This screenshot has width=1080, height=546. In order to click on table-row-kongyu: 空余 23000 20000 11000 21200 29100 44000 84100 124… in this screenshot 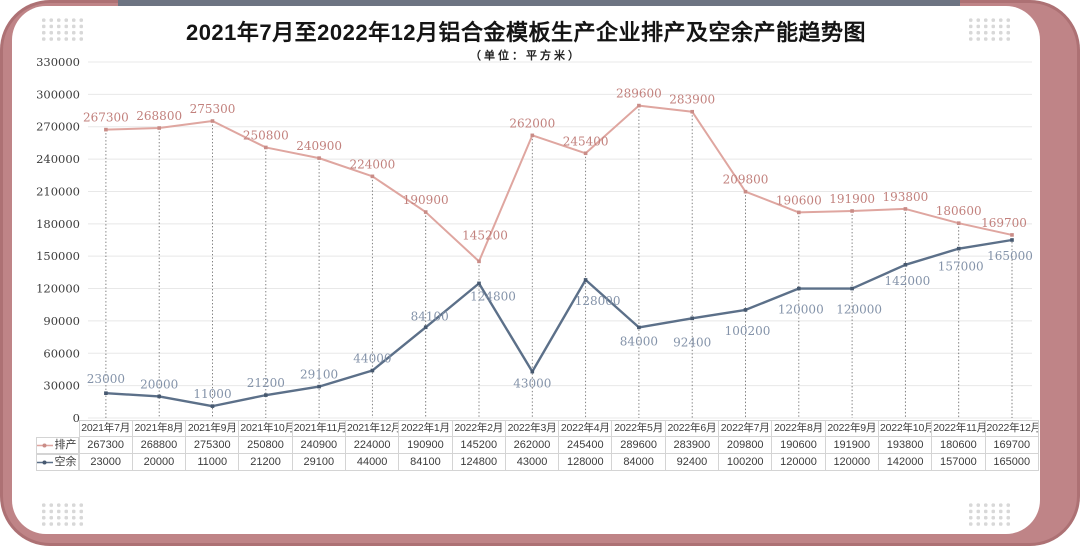, I will do `click(538, 462)`.